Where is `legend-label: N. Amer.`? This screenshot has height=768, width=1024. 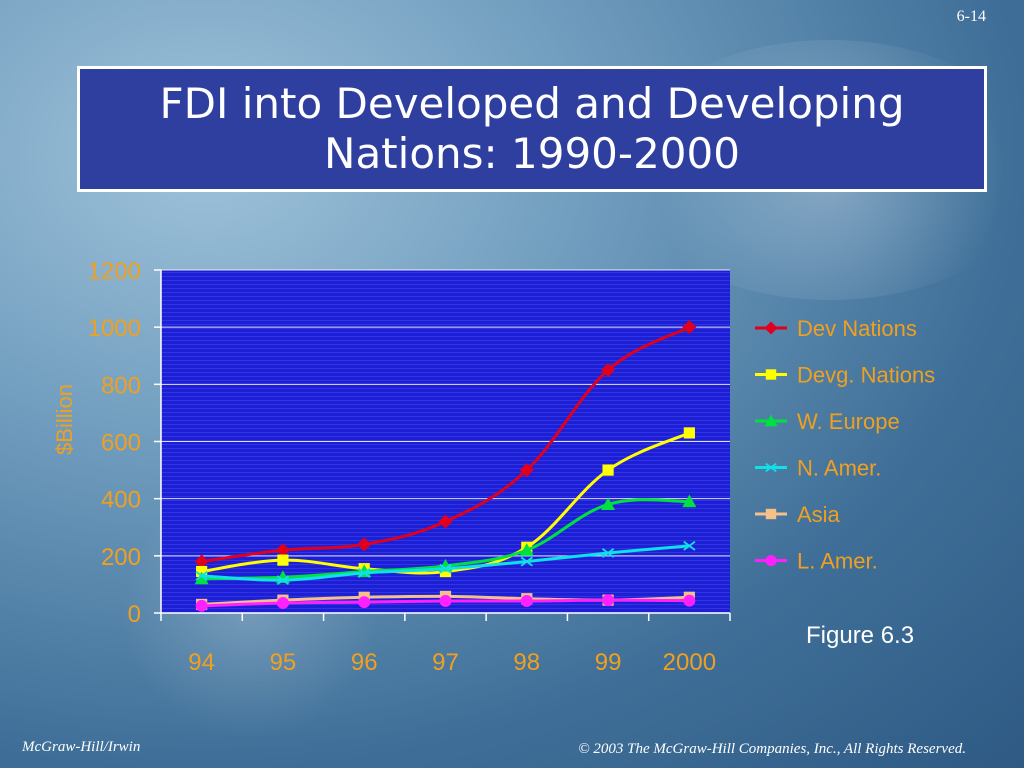 legend-label: N. Amer. is located at coordinates (839, 468).